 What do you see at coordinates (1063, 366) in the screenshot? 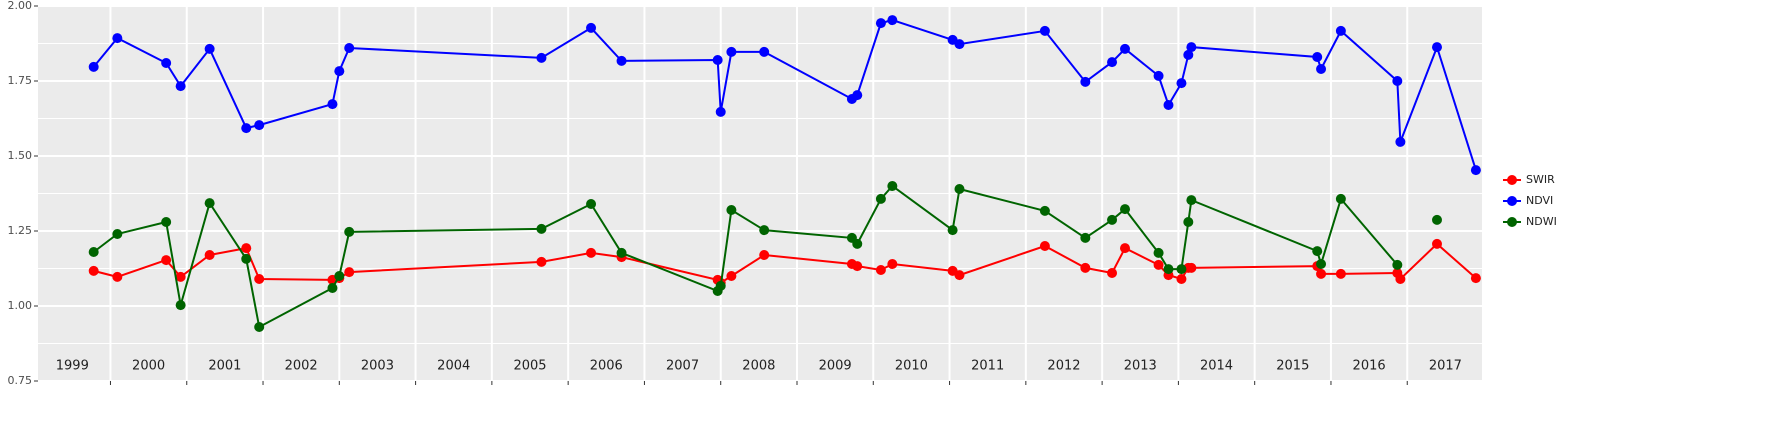
I see `x-tick-label: 2012` at bounding box center [1063, 366].